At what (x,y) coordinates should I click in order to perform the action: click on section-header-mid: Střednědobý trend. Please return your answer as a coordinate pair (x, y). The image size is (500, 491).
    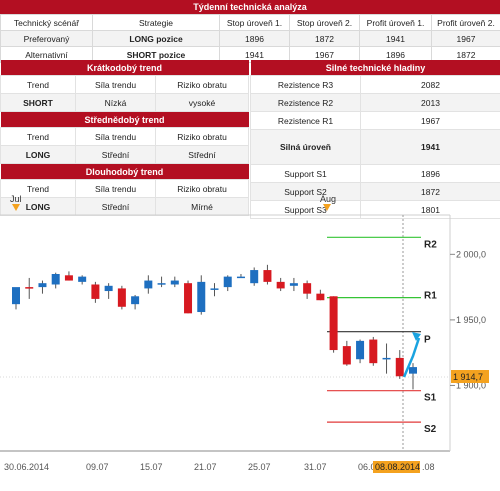
    Looking at the image, I should click on (124, 119).